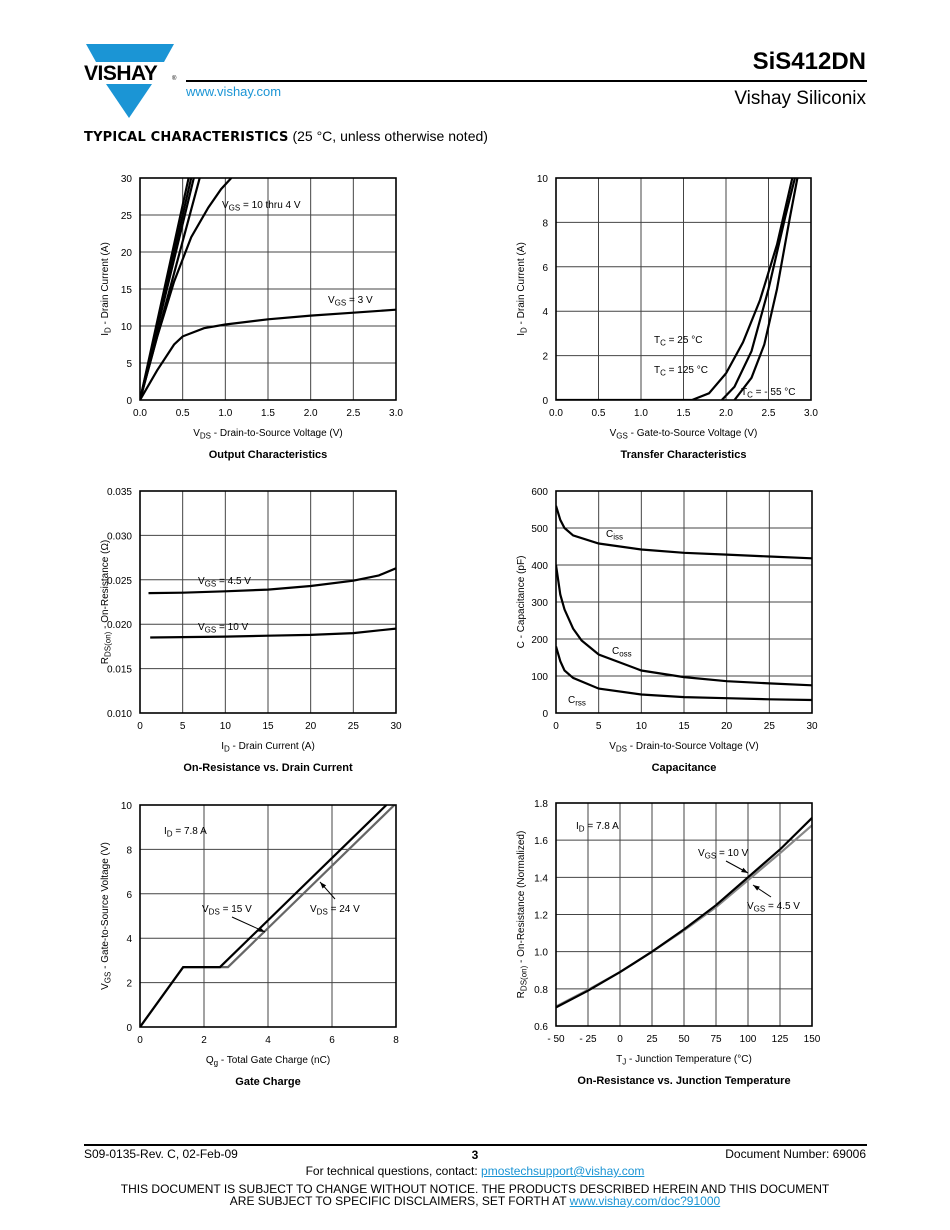  Describe the element at coordinates (541, 1027) in the screenshot. I see `y-tick-label: 0.6` at that location.